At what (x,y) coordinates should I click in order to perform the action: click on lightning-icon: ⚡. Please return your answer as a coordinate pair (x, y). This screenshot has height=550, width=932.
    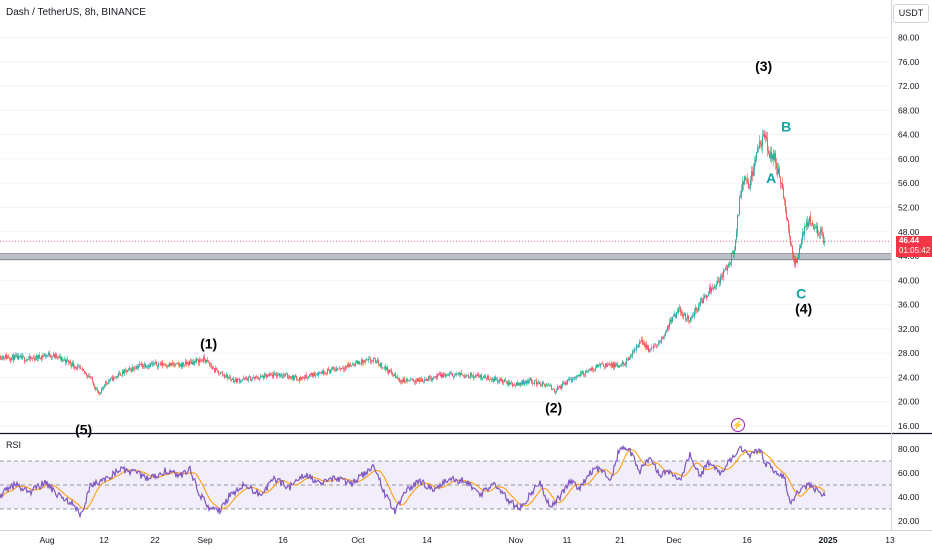
    Looking at the image, I should click on (738, 425).